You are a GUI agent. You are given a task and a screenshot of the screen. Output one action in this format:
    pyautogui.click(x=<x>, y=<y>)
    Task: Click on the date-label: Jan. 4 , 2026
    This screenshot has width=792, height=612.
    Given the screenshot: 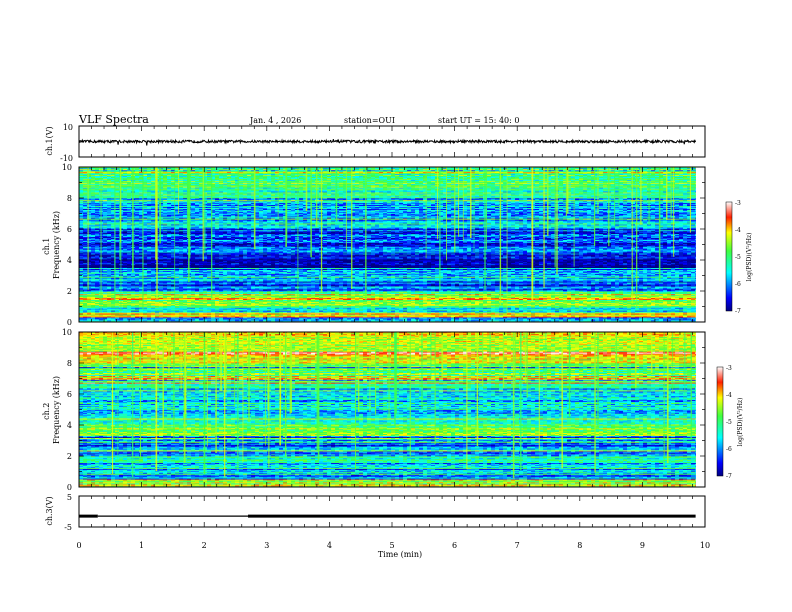 What is the action you would take?
    pyautogui.click(x=275, y=120)
    